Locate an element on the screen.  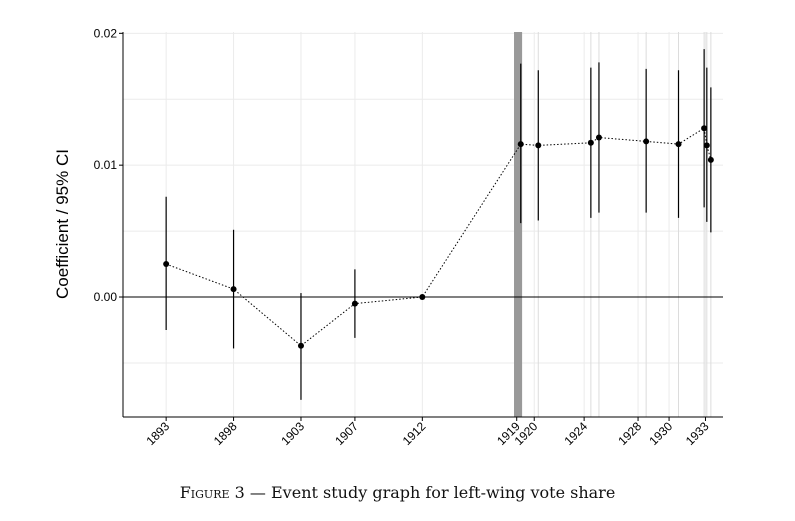
x-tick-label: 1907 is located at coordinates (346, 433).